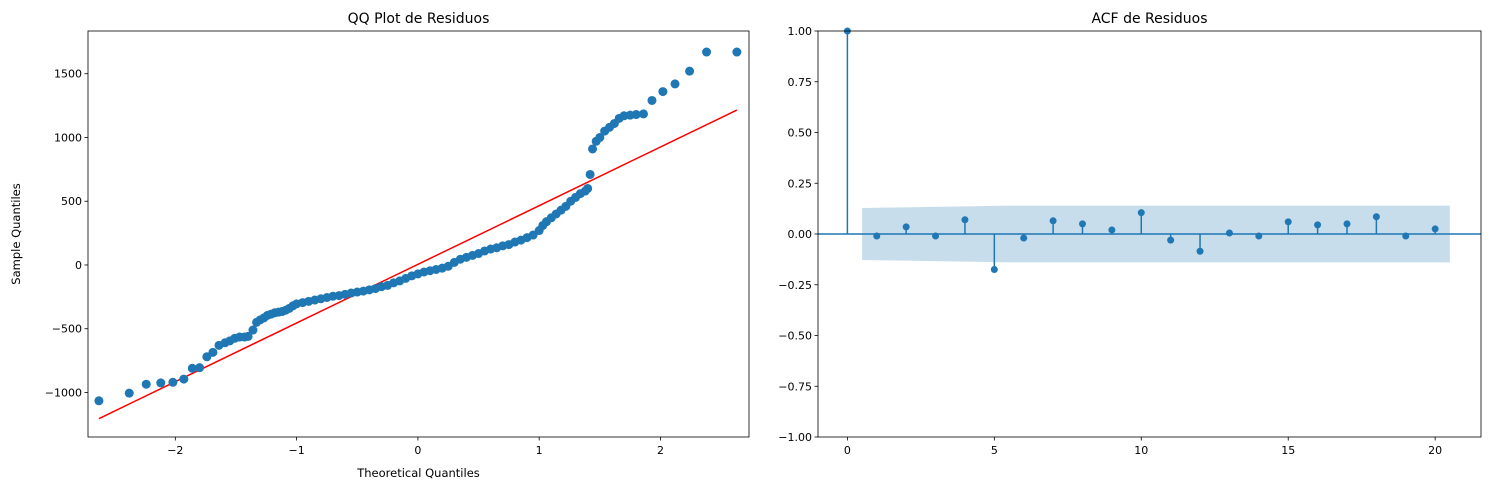 Image resolution: width=1489 pixels, height=490 pixels. I want to click on y-tick-label: −0.25, so click(795, 285).